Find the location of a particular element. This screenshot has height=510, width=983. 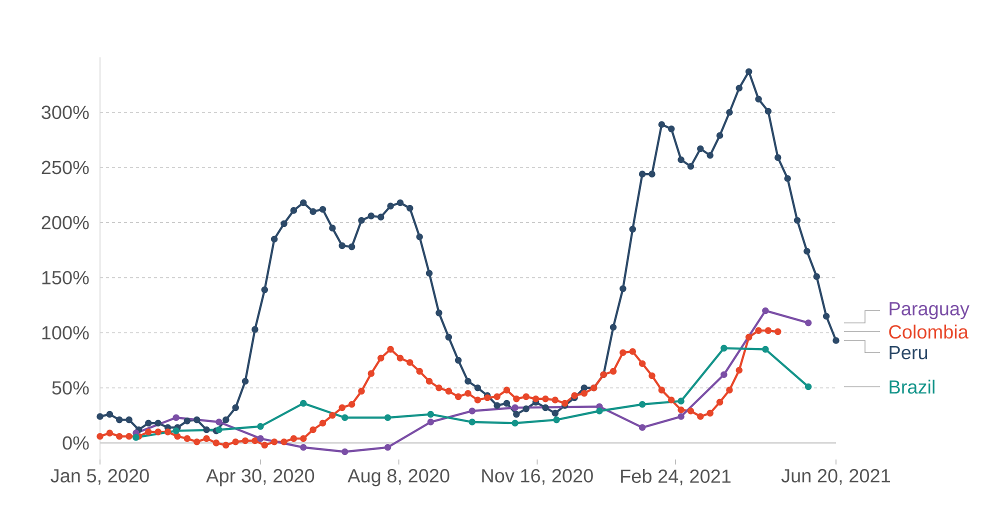

x-tick-label: Feb 24, 2021 is located at coordinates (676, 477).